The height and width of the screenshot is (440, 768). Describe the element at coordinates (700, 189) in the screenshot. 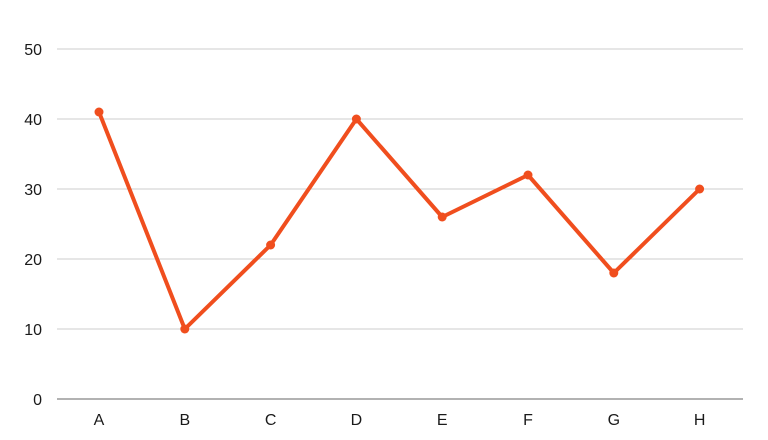

I see `data-point-H` at that location.